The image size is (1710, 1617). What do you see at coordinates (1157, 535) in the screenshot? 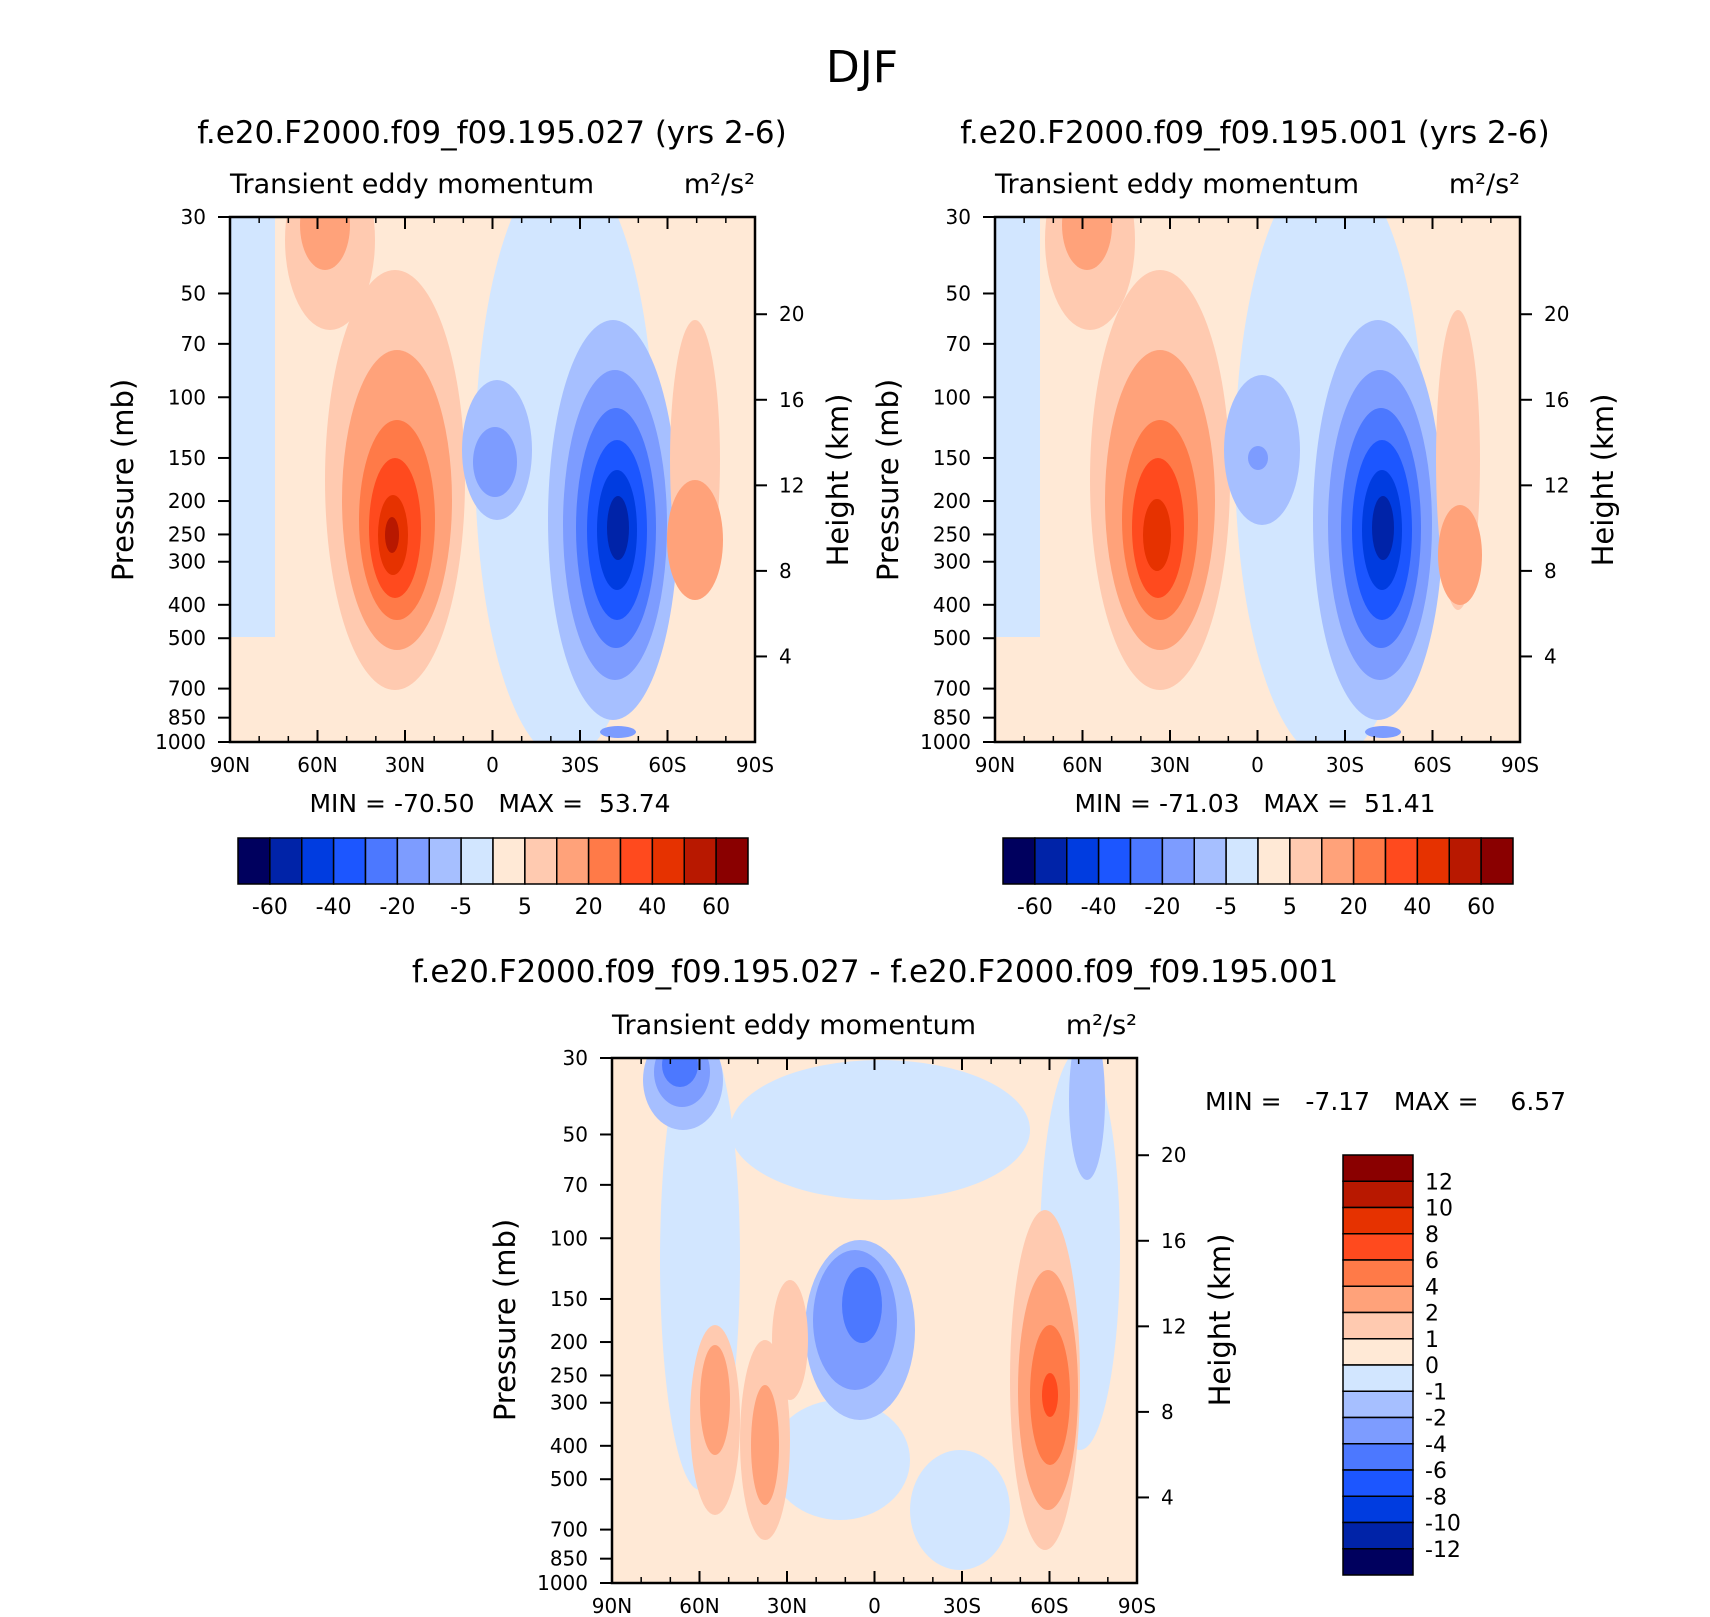
I see `panel-2-nh-jet-core` at bounding box center [1157, 535].